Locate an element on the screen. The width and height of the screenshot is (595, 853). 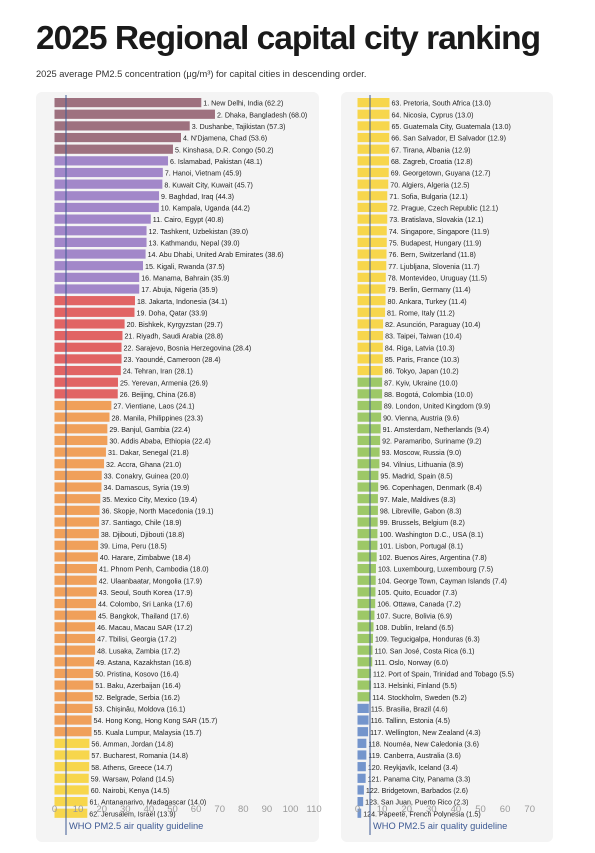
bar-label: 9. Baghdad, Iraq (44.3) is located at coordinates (197, 197).